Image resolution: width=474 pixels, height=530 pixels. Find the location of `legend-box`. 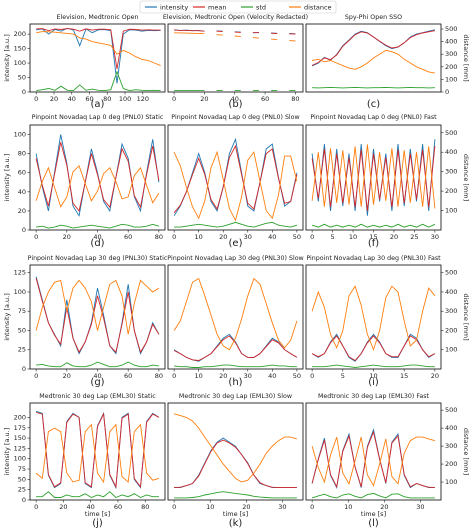

legend-box is located at coordinates (238, 7).